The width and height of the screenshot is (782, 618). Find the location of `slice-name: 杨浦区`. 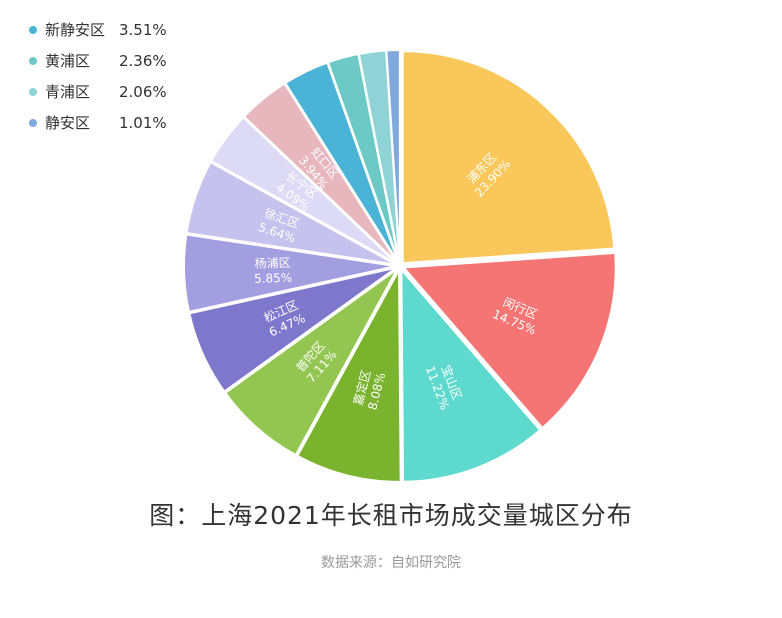

slice-name: 杨浦区 is located at coordinates (272, 263).